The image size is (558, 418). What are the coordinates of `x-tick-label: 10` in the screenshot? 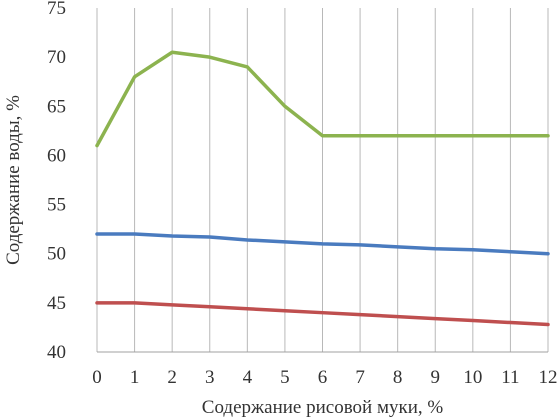 It's located at (472, 377).